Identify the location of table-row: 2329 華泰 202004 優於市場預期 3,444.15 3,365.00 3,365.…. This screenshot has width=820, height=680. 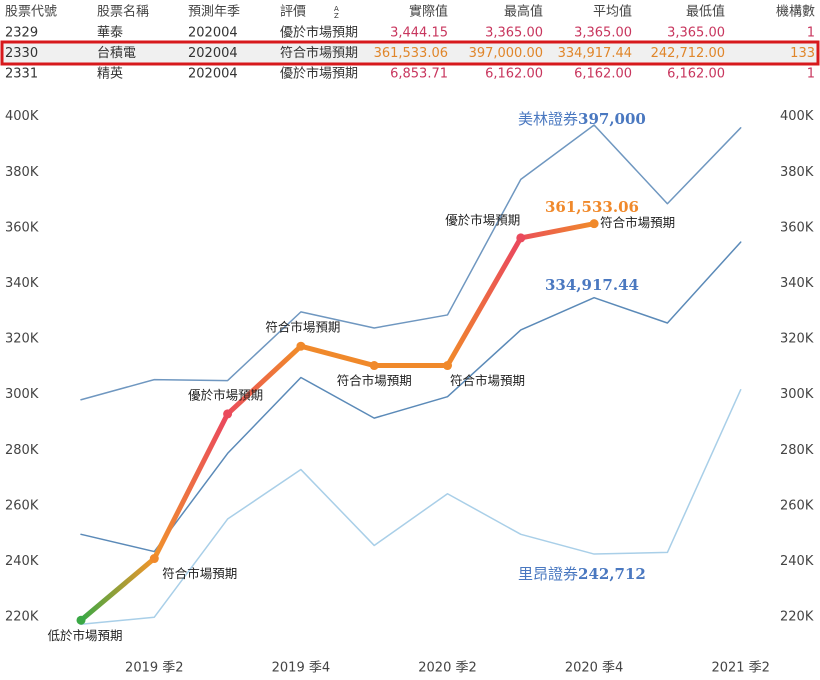
(410, 33).